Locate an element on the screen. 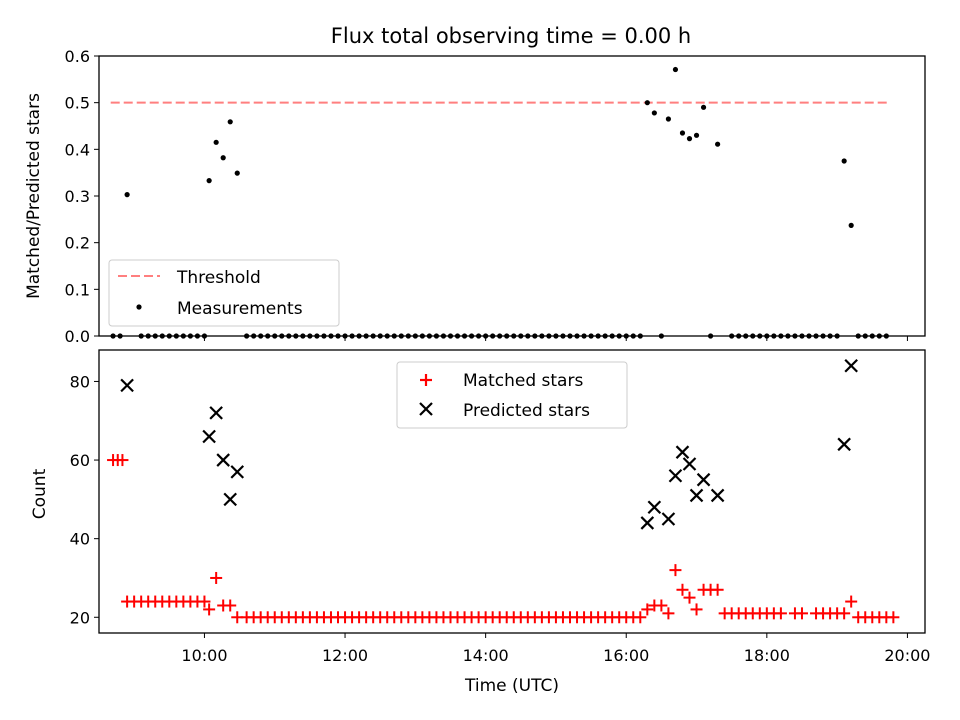 The image size is (960, 720). bottom-y-tick-label: 20 is located at coordinates (80, 617).